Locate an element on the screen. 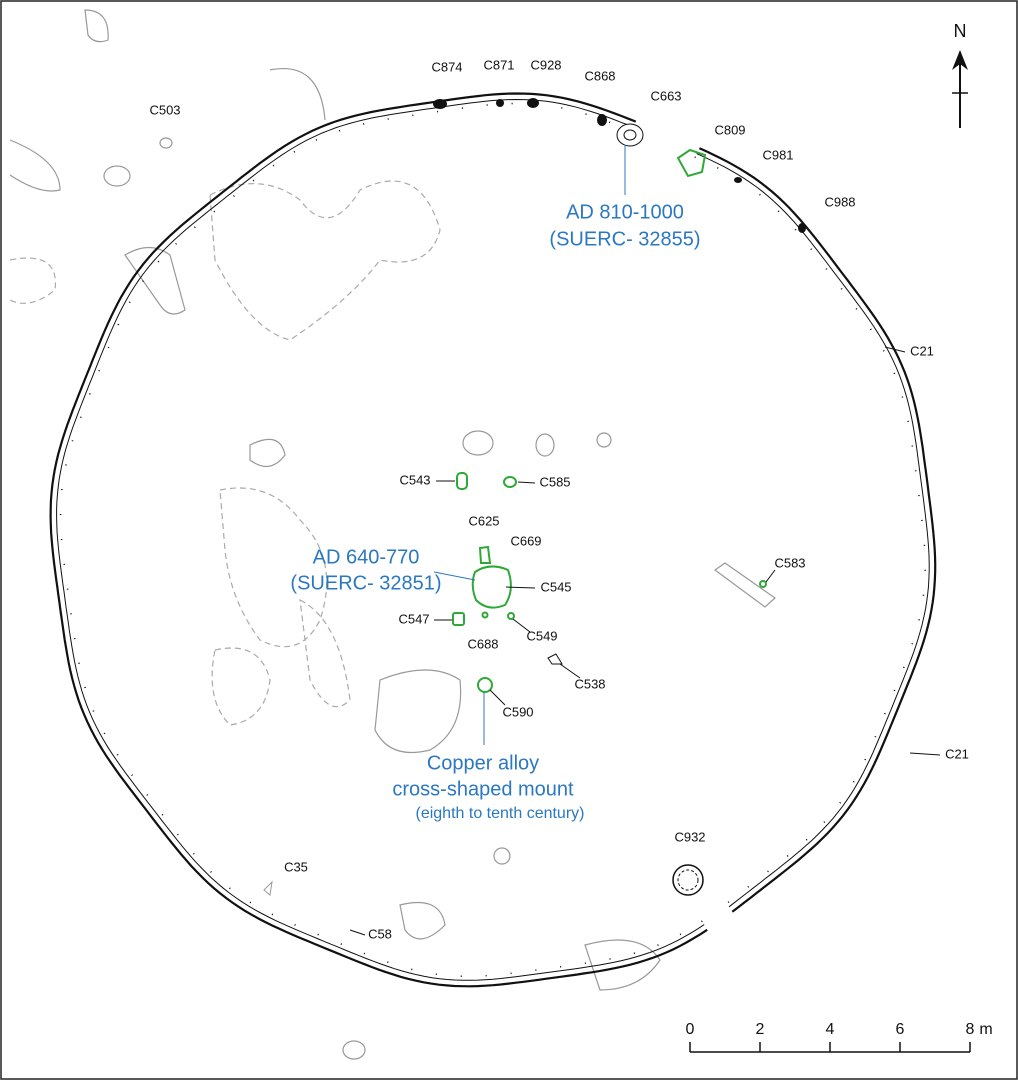  feature-label: C688 is located at coordinates (482, 643).